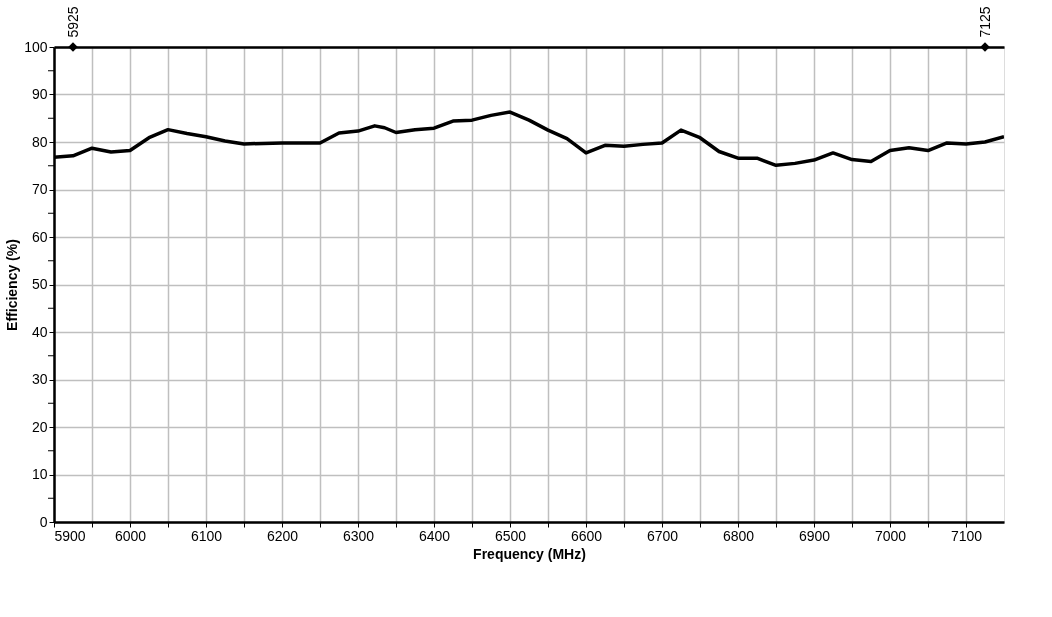 The height and width of the screenshot is (617, 1052). Describe the element at coordinates (890, 535) in the screenshot. I see `x-tick-label: 7000` at that location.